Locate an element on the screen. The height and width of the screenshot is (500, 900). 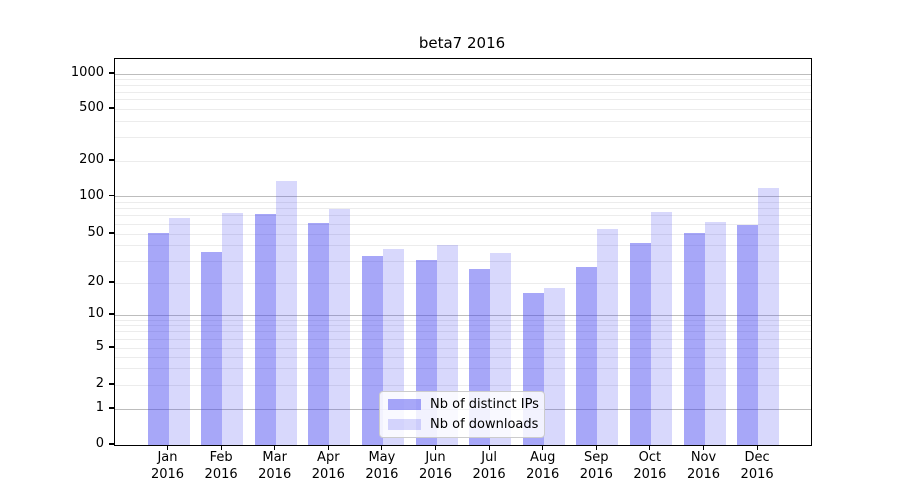
bar-distinct-ips-nov is located at coordinates (694, 338).